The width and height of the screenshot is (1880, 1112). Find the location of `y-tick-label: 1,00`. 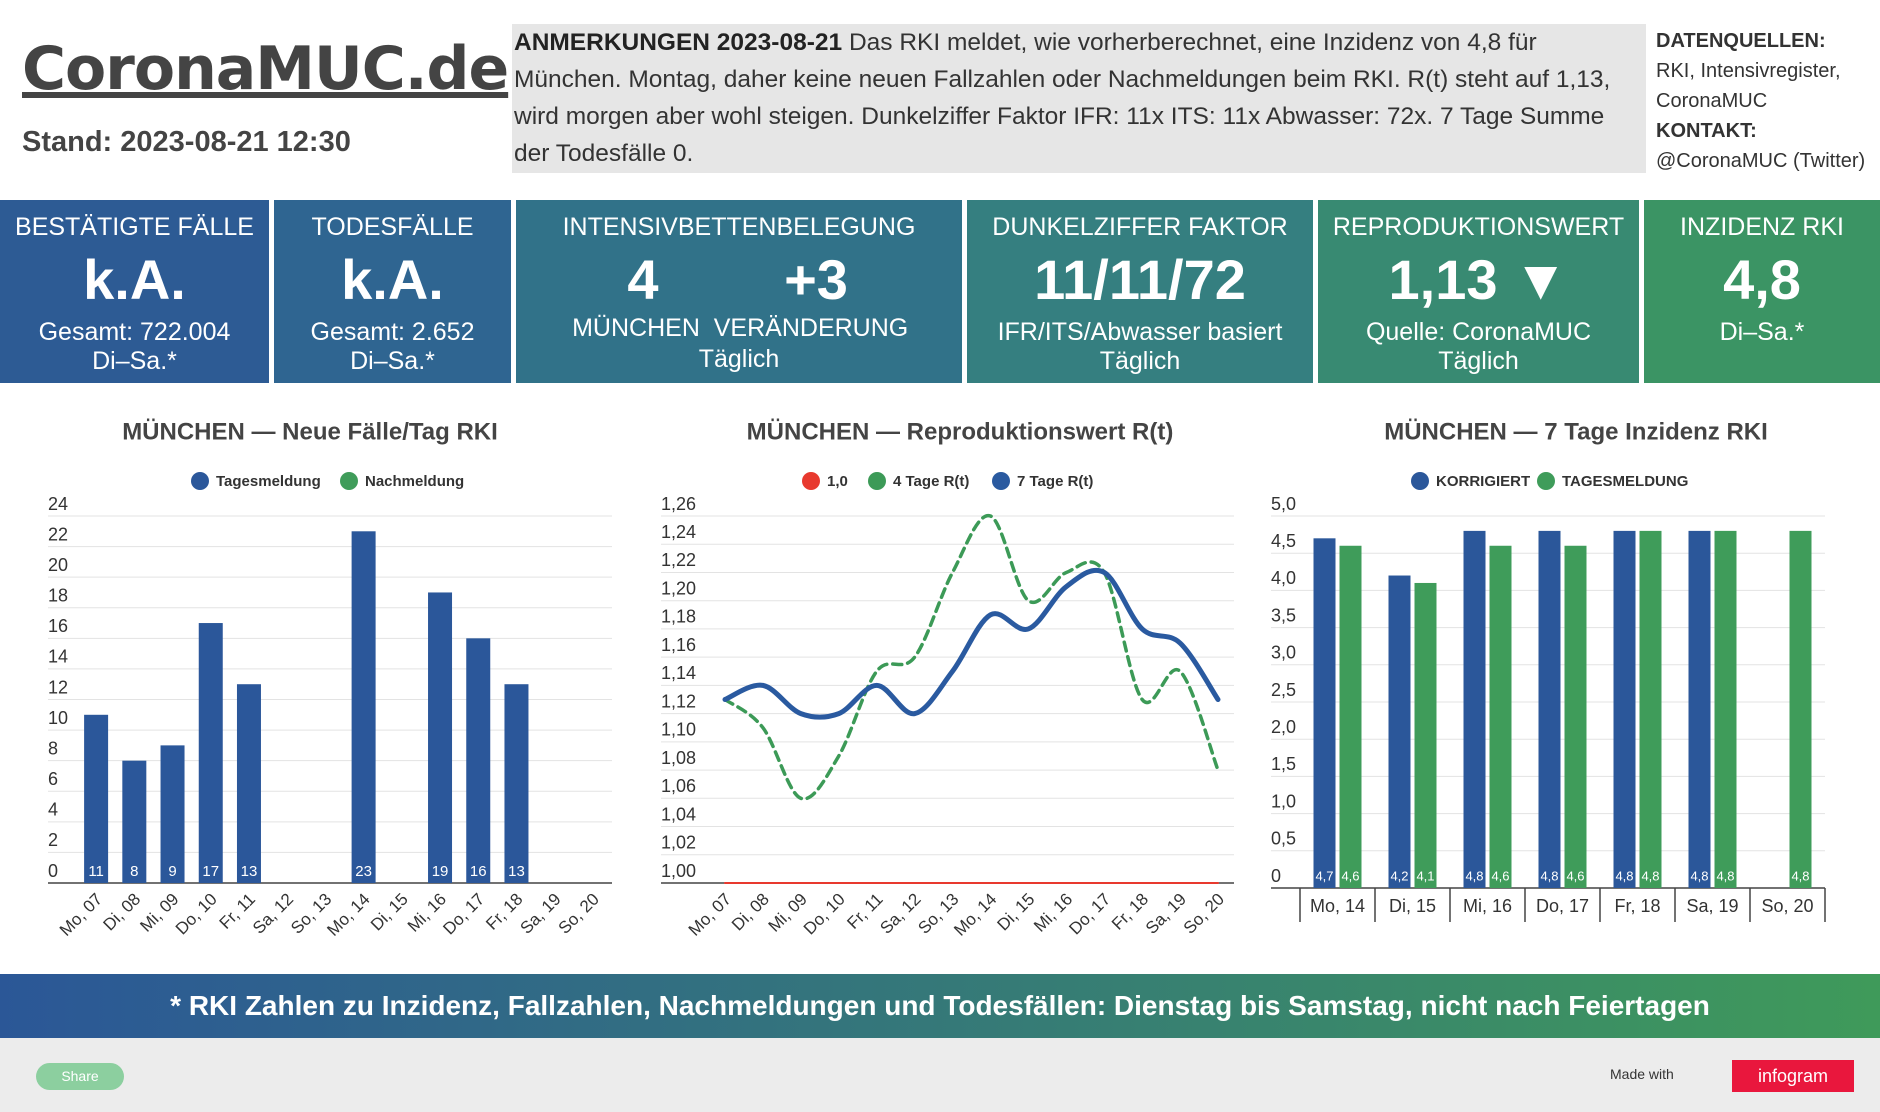

y-tick-label: 1,00 is located at coordinates (678, 871).